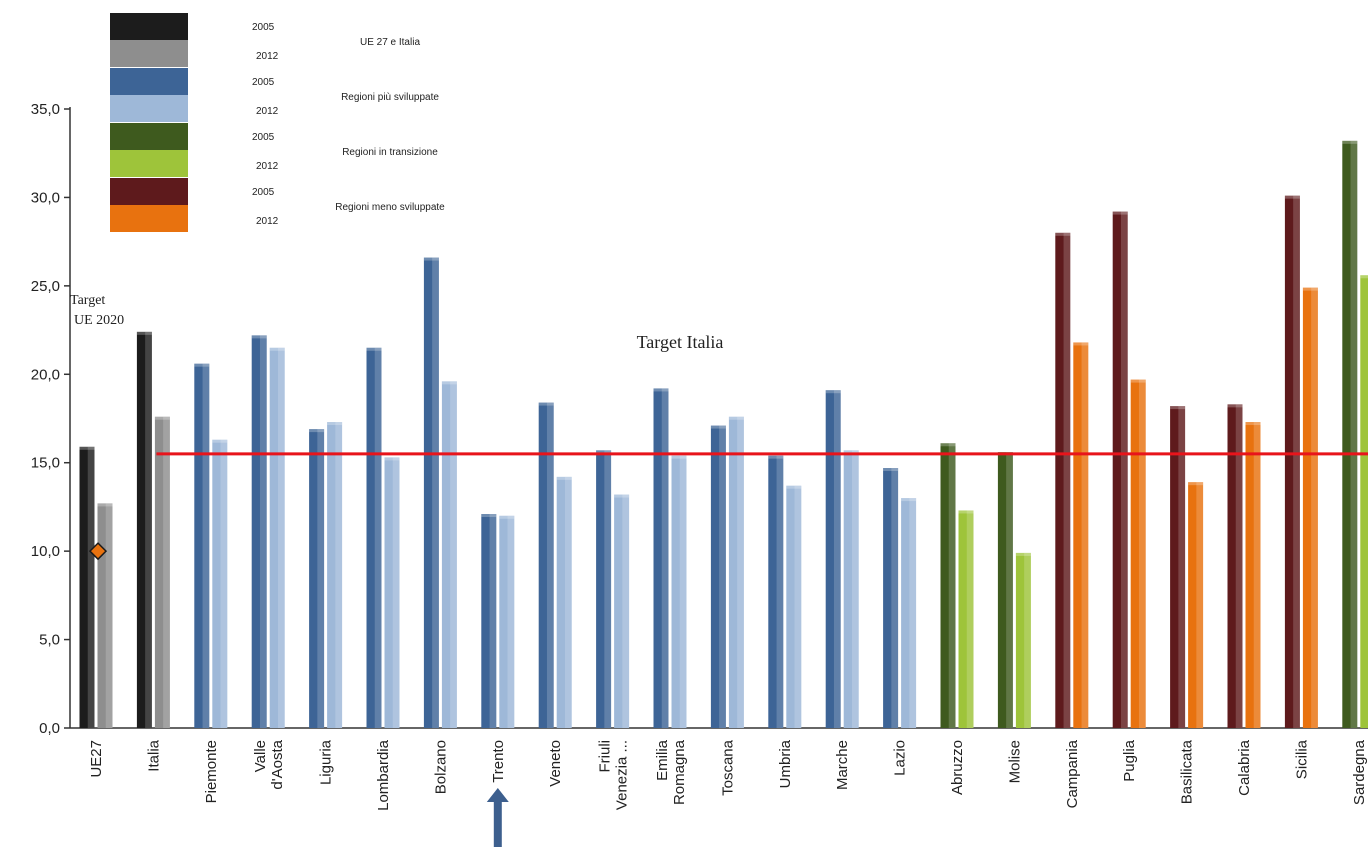  I want to click on category-label-line: Veneto, so click(555, 763).